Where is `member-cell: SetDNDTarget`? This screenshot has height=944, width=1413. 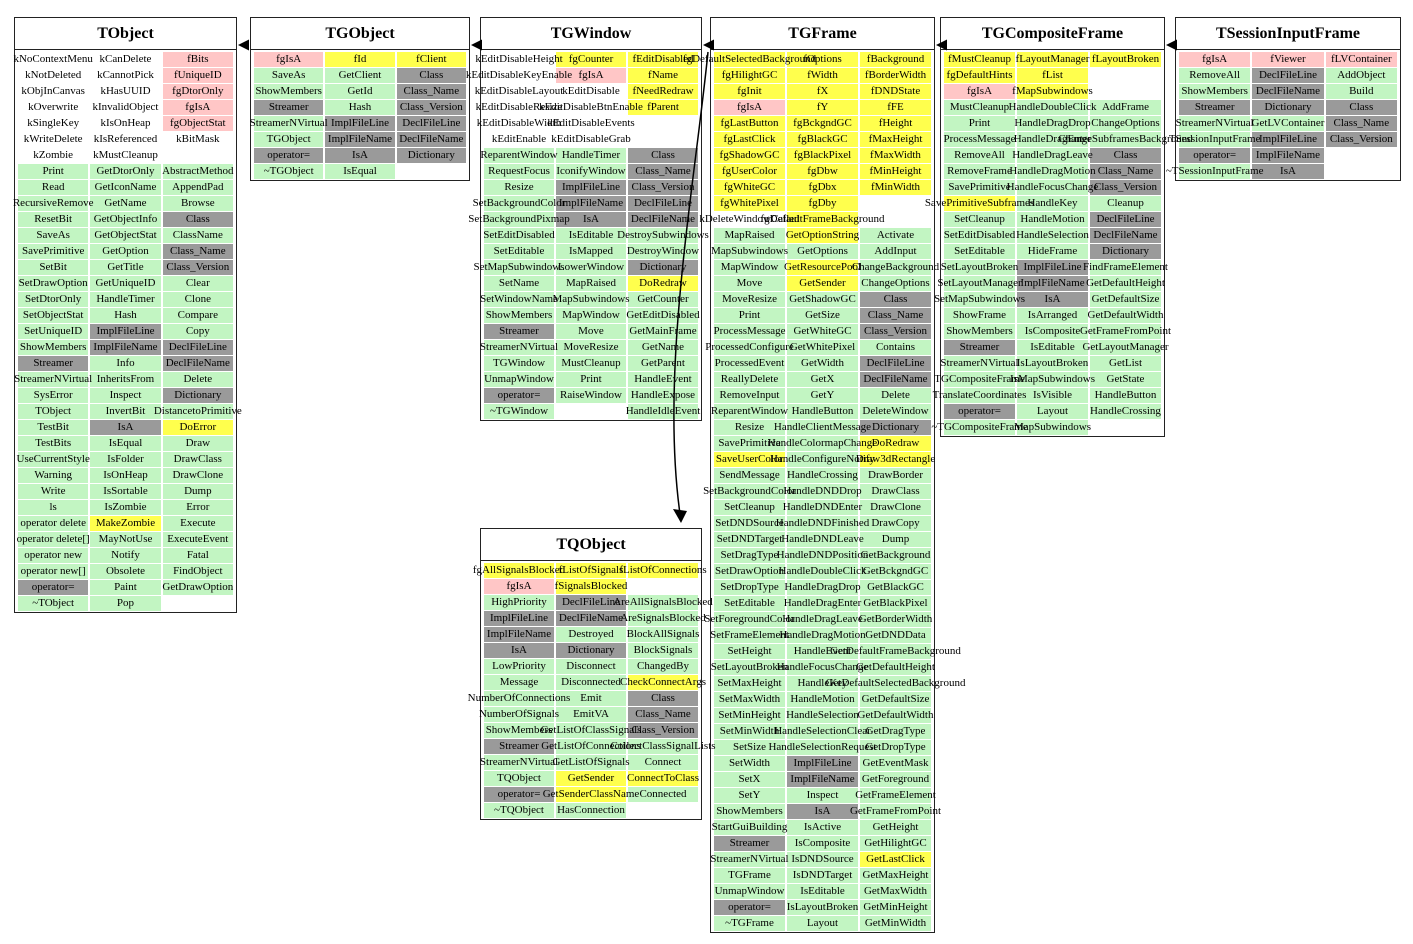 member-cell: SetDNDTarget is located at coordinates (749, 539).